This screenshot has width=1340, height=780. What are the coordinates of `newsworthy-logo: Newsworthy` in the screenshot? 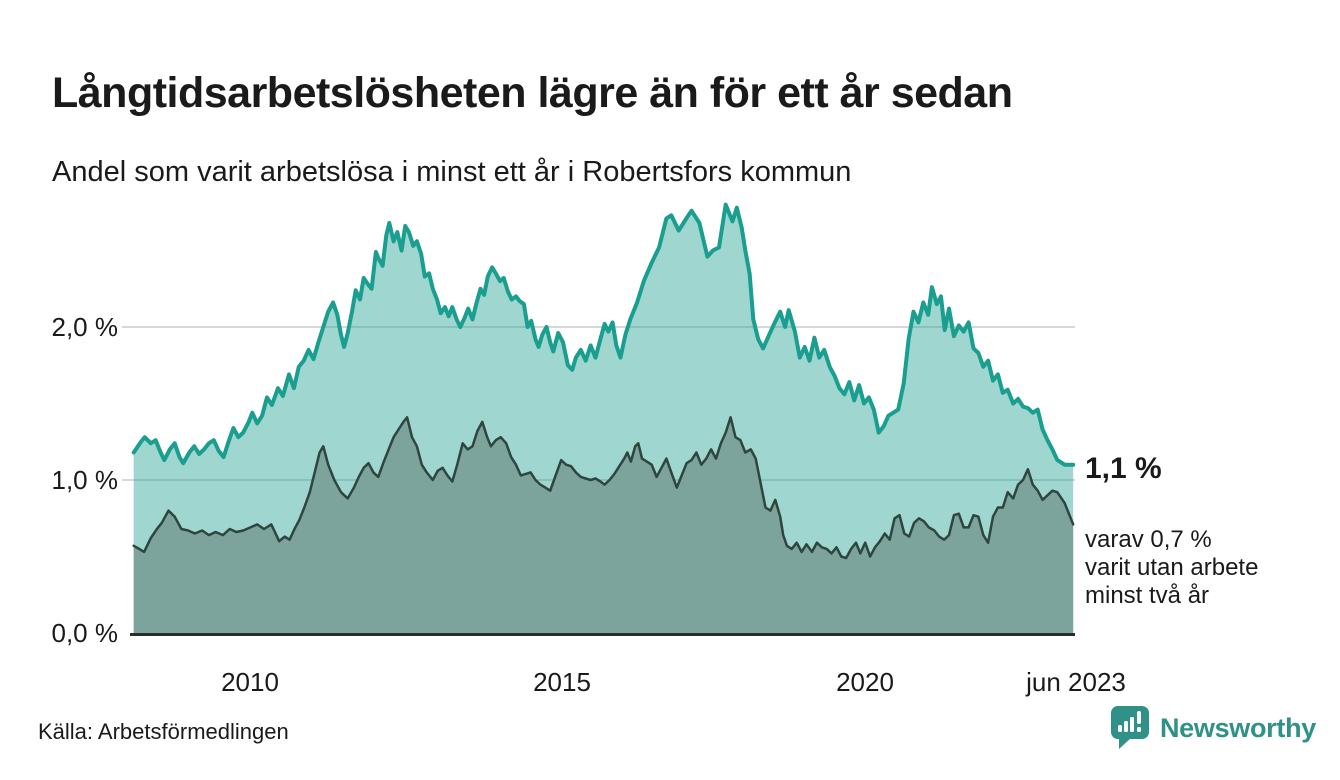 It's located at (1213, 728).